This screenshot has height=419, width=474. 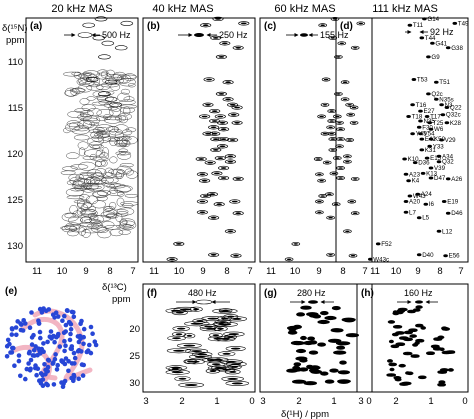 I want to click on panel-b-spectrum, so click(x=208, y=139).